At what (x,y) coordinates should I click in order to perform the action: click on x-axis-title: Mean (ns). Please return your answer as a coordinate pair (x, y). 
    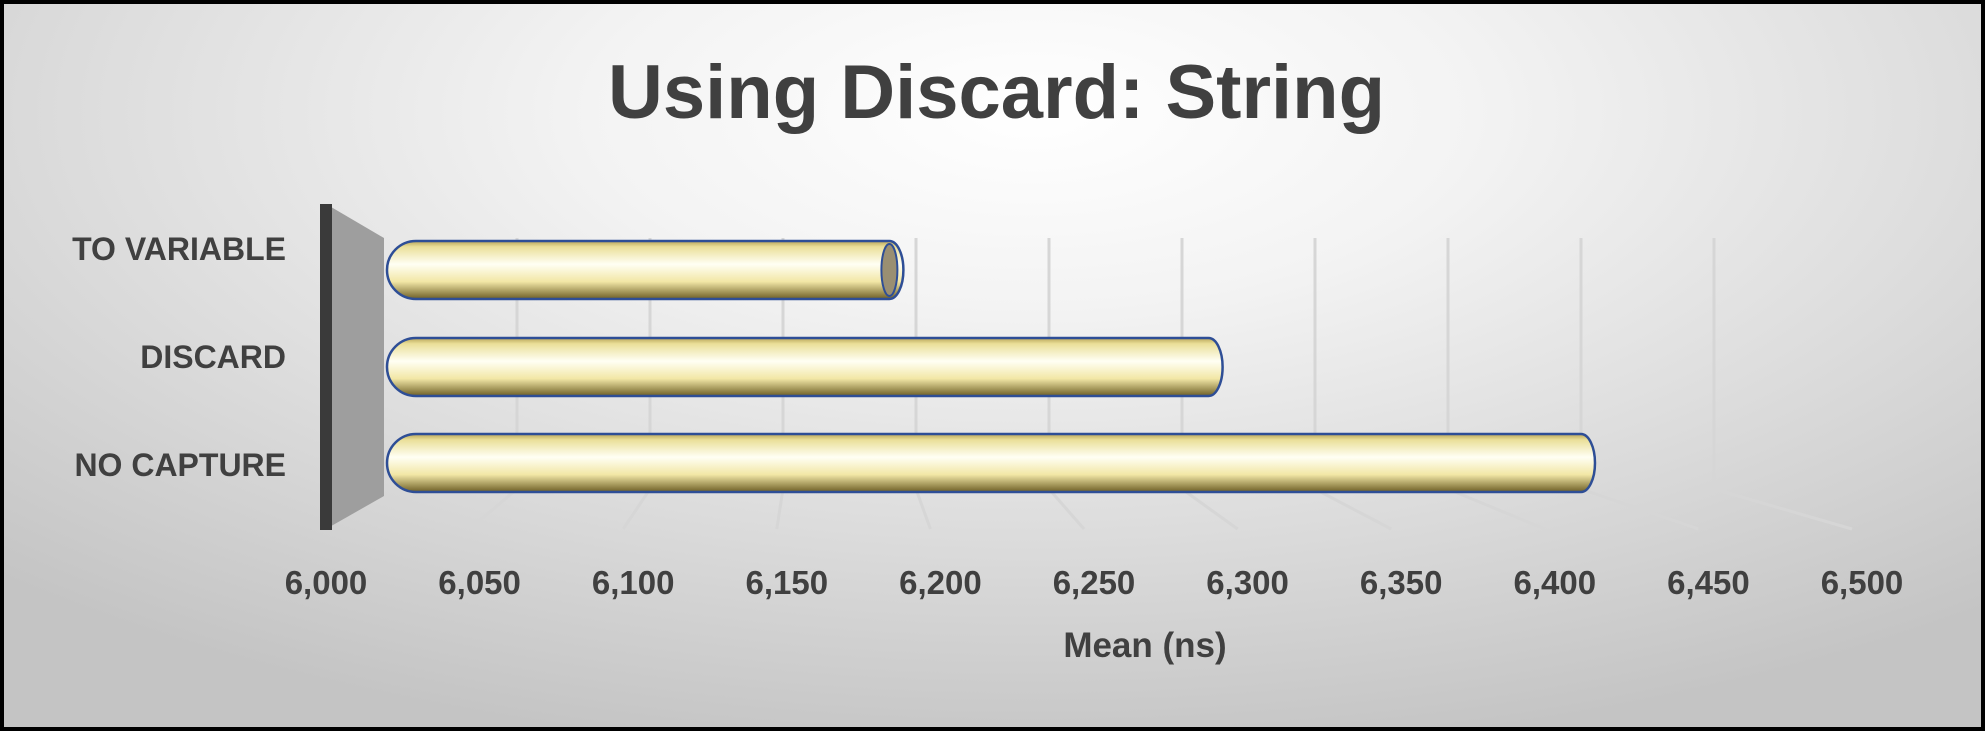
    Looking at the image, I should click on (1144, 645).